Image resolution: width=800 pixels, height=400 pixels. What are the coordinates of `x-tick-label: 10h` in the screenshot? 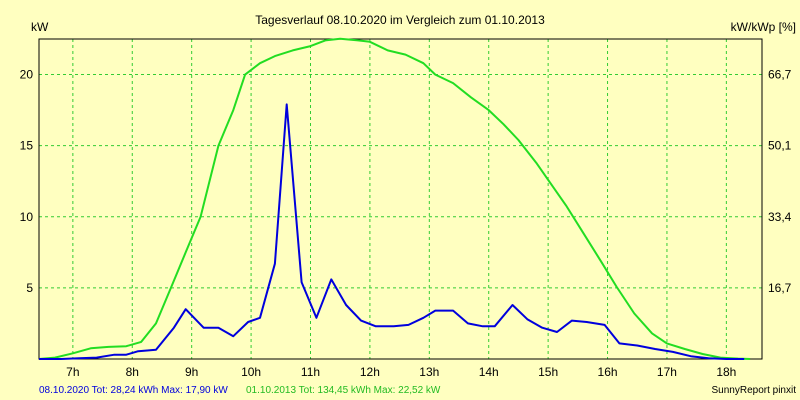 It's located at (251, 372).